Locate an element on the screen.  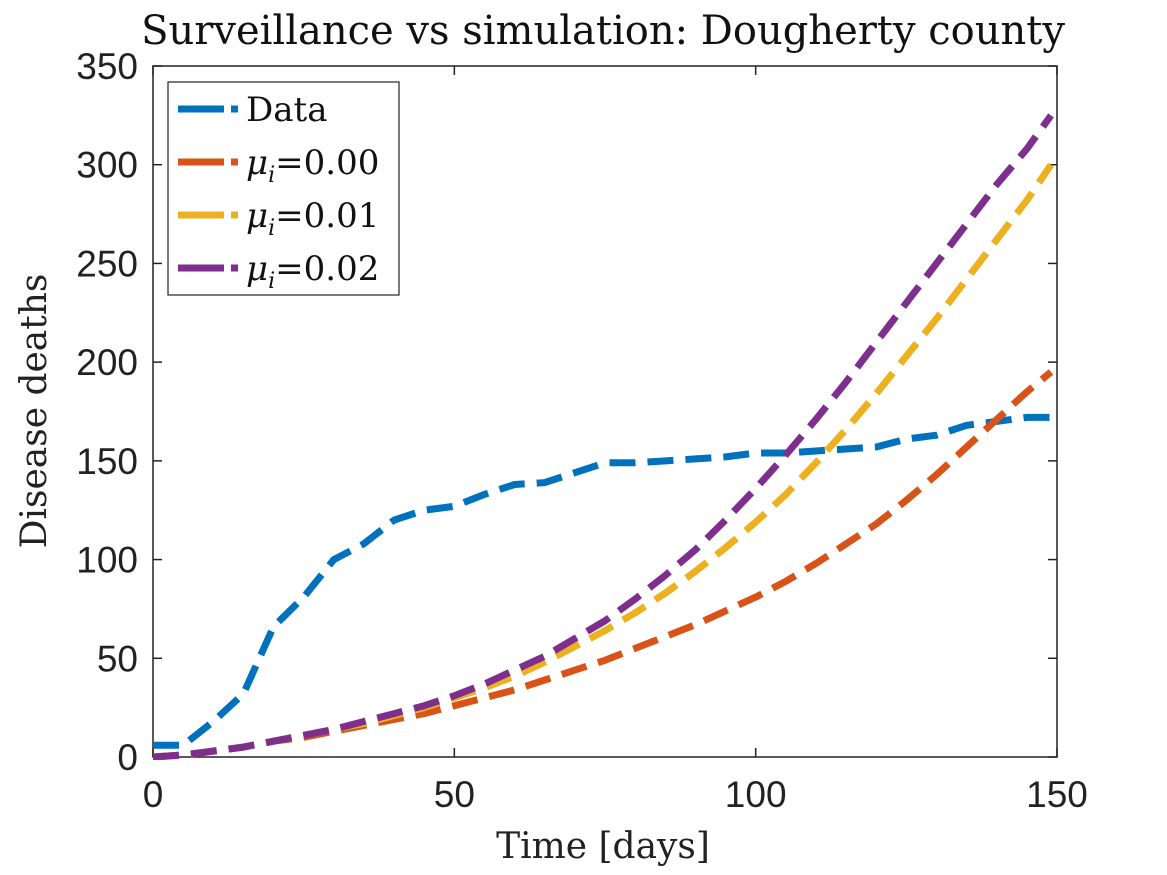
legend-label: Data is located at coordinates (286, 110).